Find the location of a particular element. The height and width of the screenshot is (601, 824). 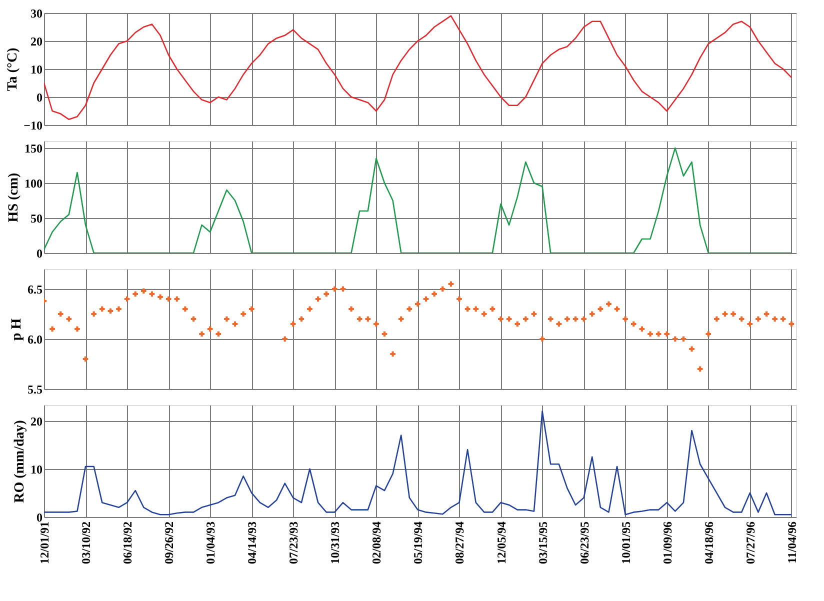

y-axis-title: p H is located at coordinates (17, 329).